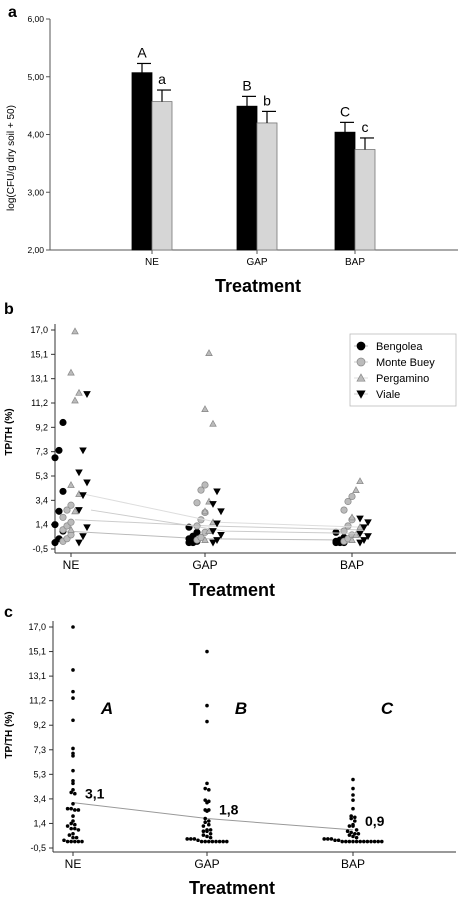 Image resolution: width=472 pixels, height=898 pixels. Describe the element at coordinates (40, 549) in the screenshot. I see `y-tick-label: -0,5` at that location.